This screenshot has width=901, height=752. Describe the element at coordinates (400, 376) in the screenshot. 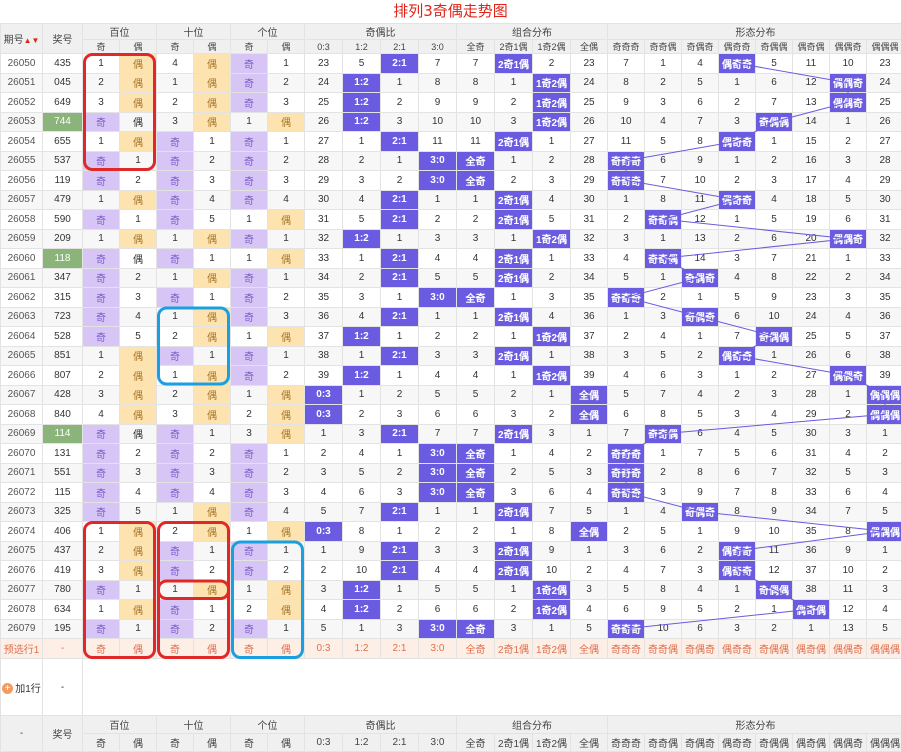

I see `r-miss: 1` at that location.